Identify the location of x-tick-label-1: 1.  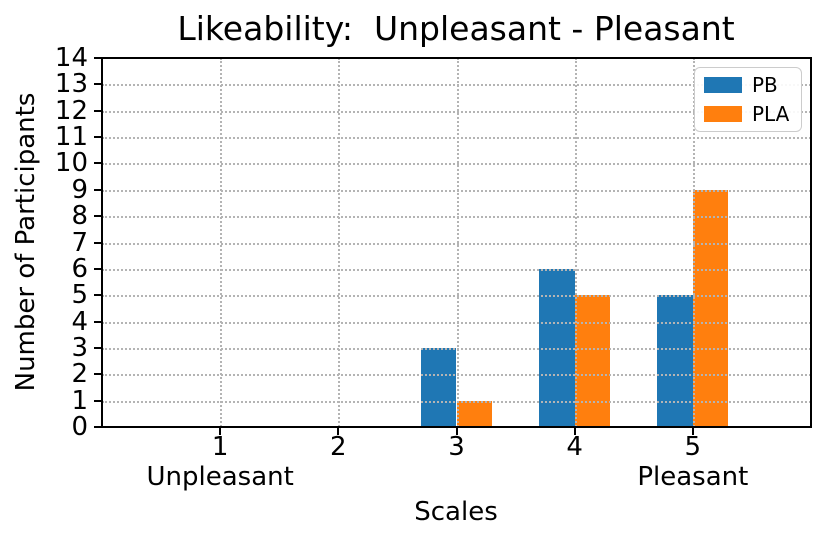
(220, 447).